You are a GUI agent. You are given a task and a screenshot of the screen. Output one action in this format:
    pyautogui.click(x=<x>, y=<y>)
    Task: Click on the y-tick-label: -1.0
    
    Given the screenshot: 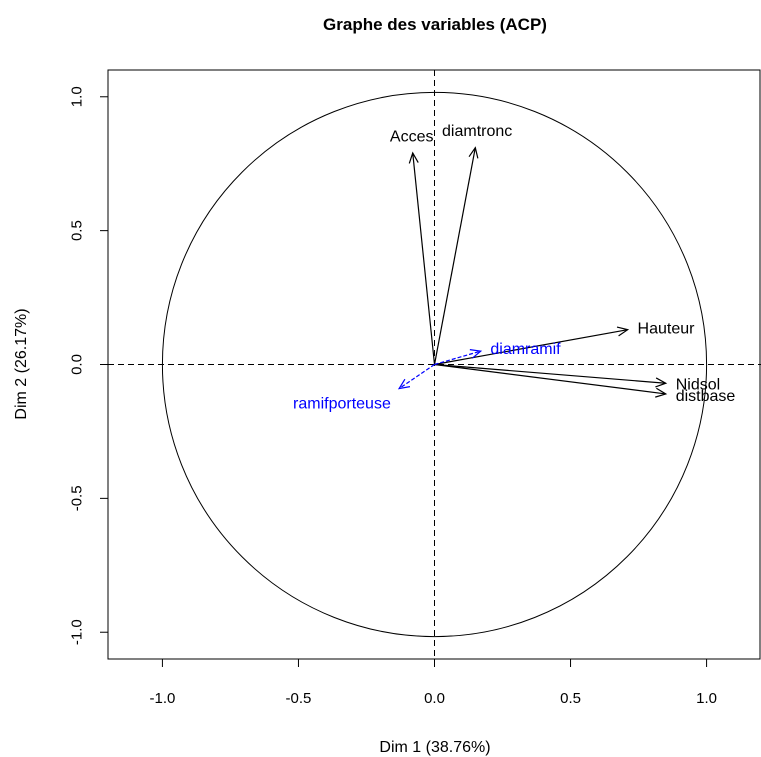 What is the action you would take?
    pyautogui.click(x=76, y=632)
    